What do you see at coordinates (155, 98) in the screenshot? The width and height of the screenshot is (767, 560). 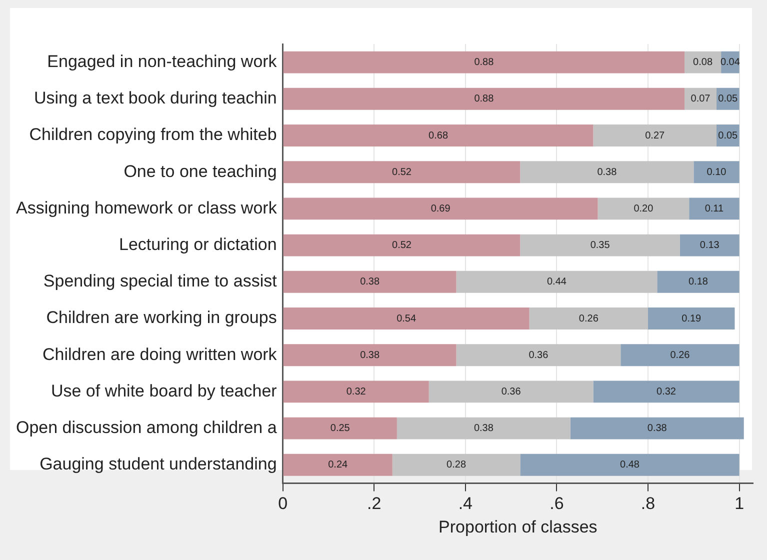 I see `y-tick-label: Using a text book during teachin` at bounding box center [155, 98].